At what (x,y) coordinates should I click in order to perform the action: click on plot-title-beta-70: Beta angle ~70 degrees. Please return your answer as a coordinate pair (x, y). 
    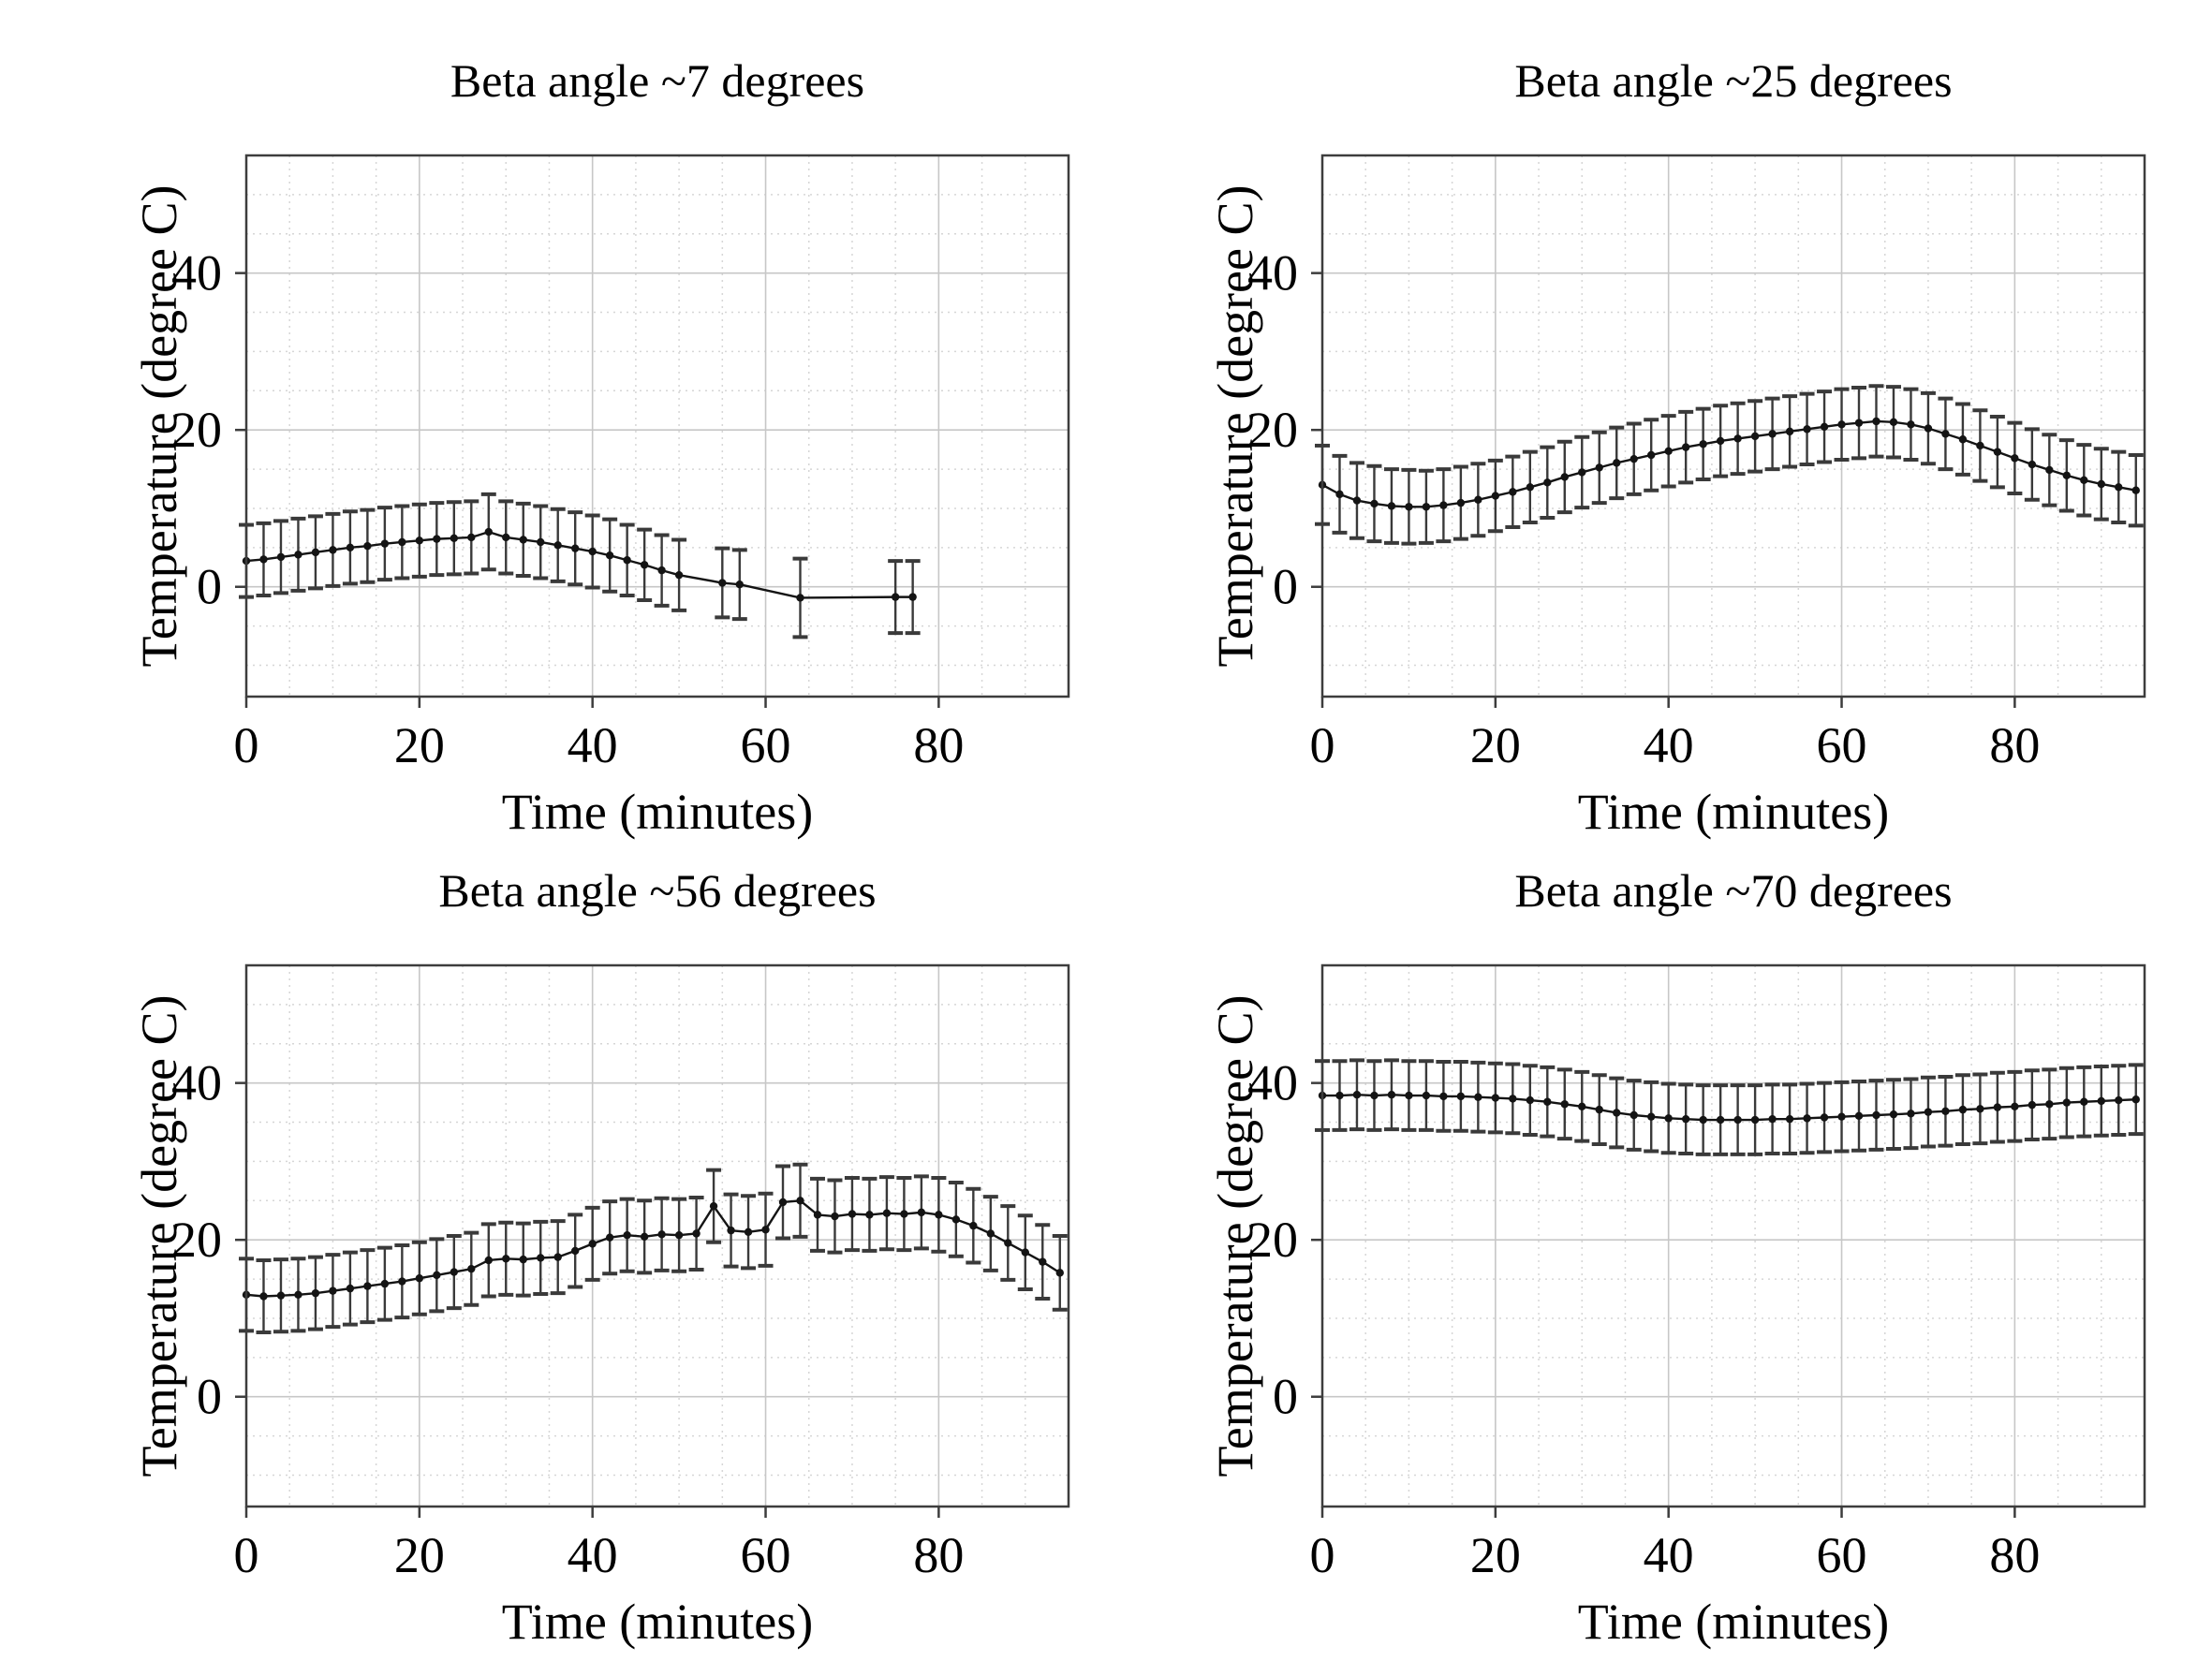
    Looking at the image, I should click on (1733, 890).